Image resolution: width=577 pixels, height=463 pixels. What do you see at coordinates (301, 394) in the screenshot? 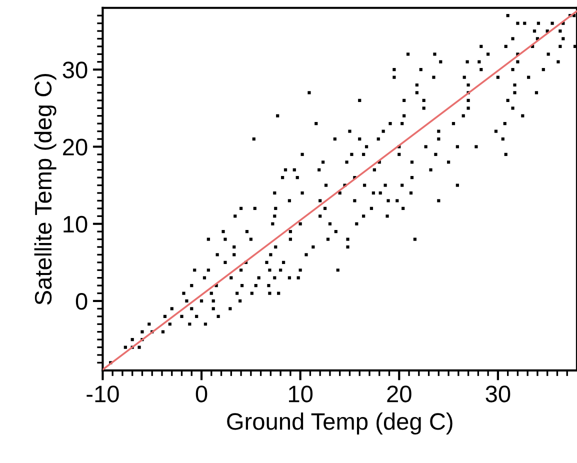
I see `x-tick-label: 10` at bounding box center [301, 394].